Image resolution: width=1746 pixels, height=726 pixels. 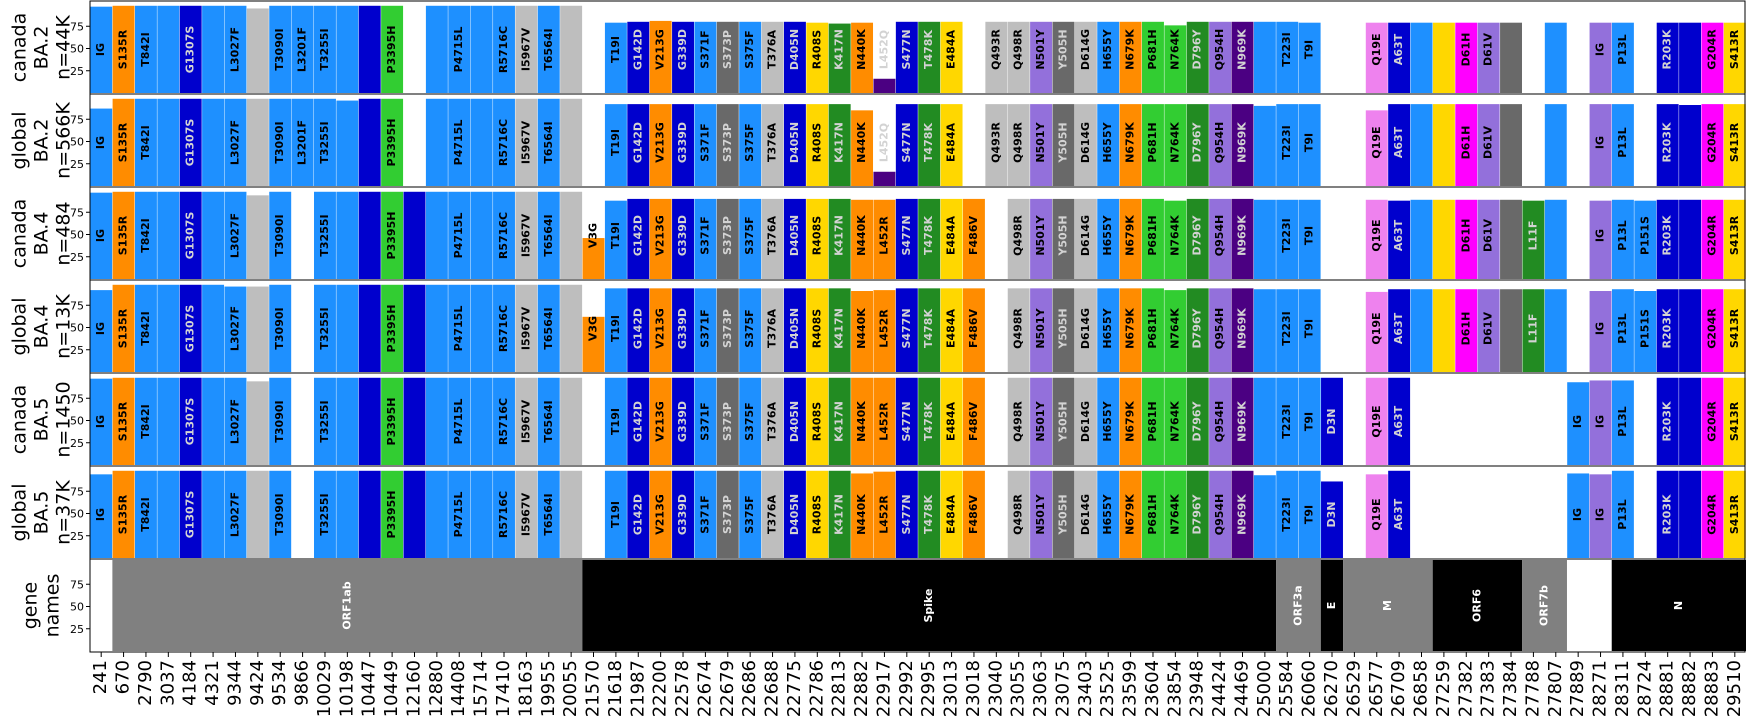 What do you see at coordinates (727, 688) in the screenshot?
I see `x-tick-label: 22679` at bounding box center [727, 688].